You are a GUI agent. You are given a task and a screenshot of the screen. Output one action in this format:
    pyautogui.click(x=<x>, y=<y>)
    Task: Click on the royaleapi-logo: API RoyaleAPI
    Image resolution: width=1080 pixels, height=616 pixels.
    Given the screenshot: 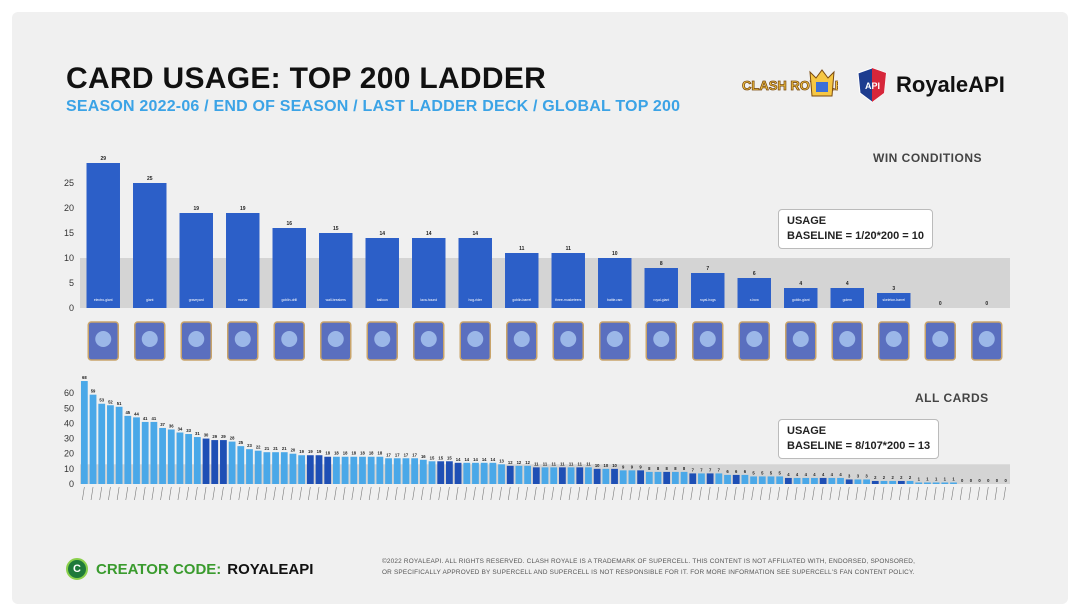 What is the action you would take?
    pyautogui.click(x=930, y=85)
    